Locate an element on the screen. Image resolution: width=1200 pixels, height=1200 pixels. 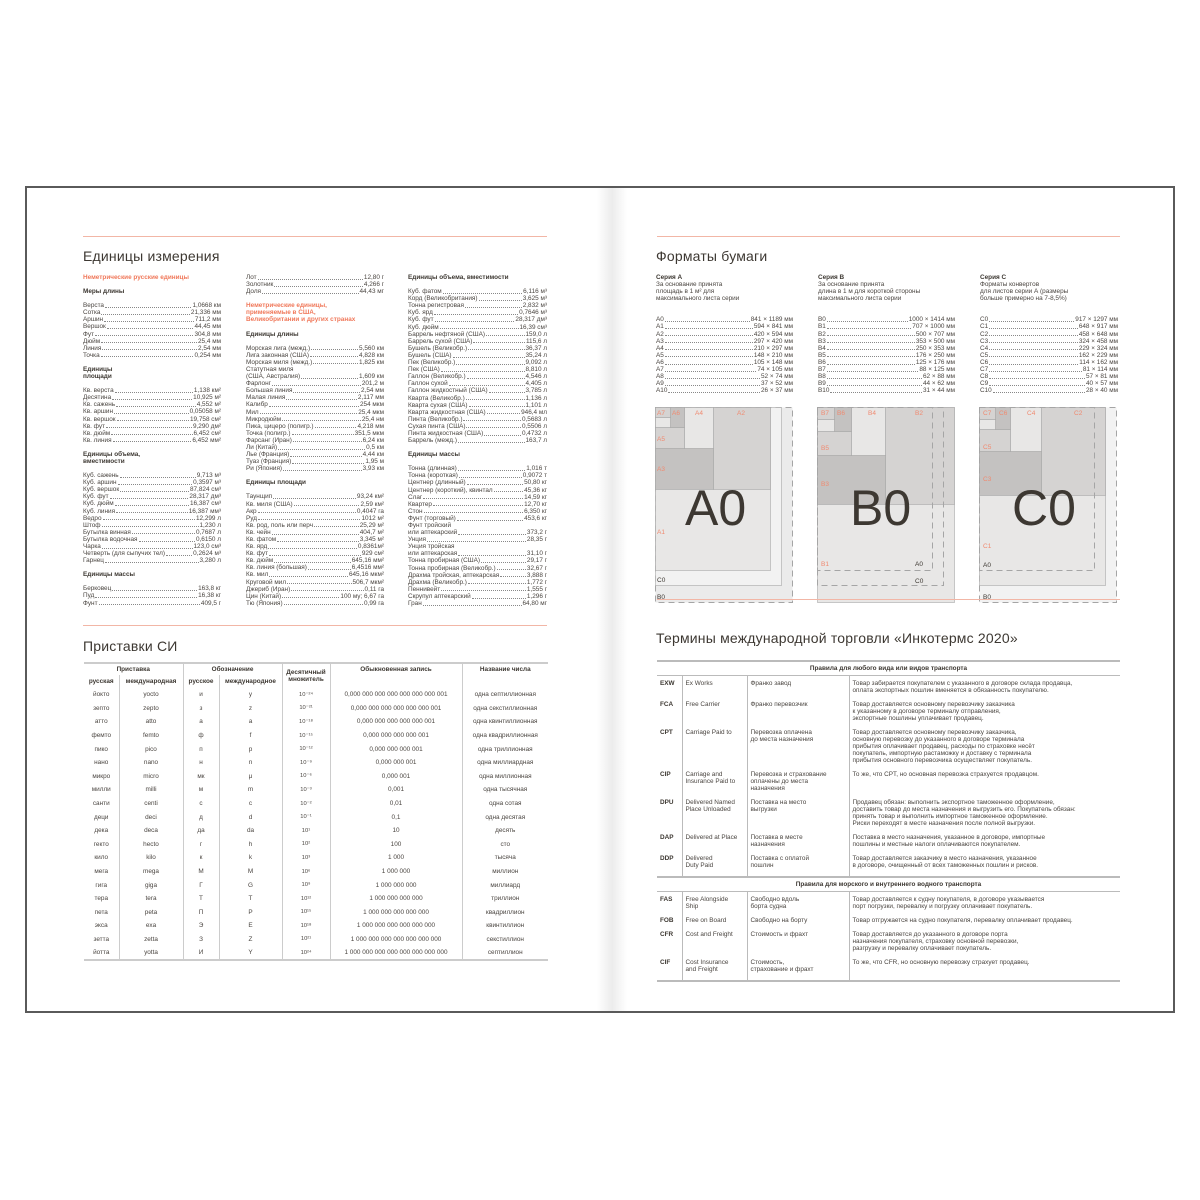
format-label: C6 is located at coordinates (1003, 413).